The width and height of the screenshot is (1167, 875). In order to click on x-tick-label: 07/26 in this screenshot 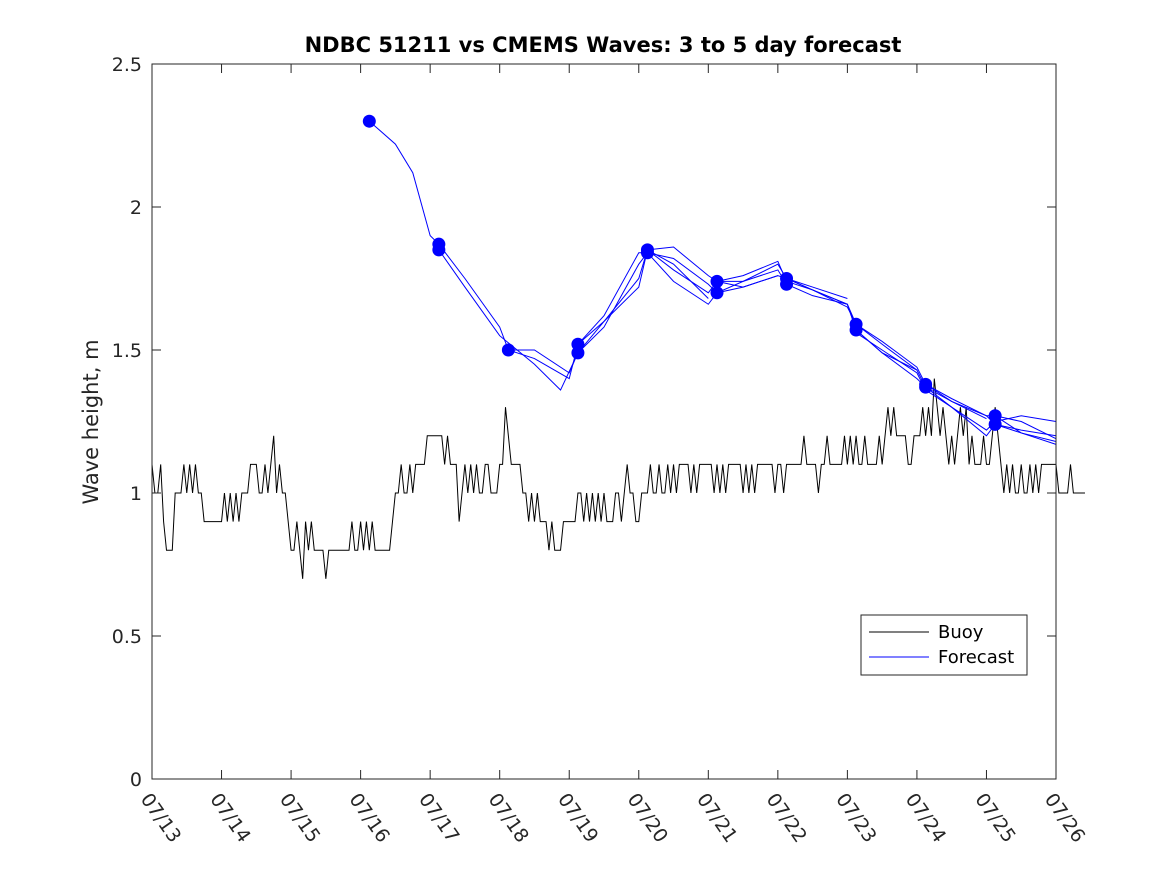, I will do `click(1064, 817)`.